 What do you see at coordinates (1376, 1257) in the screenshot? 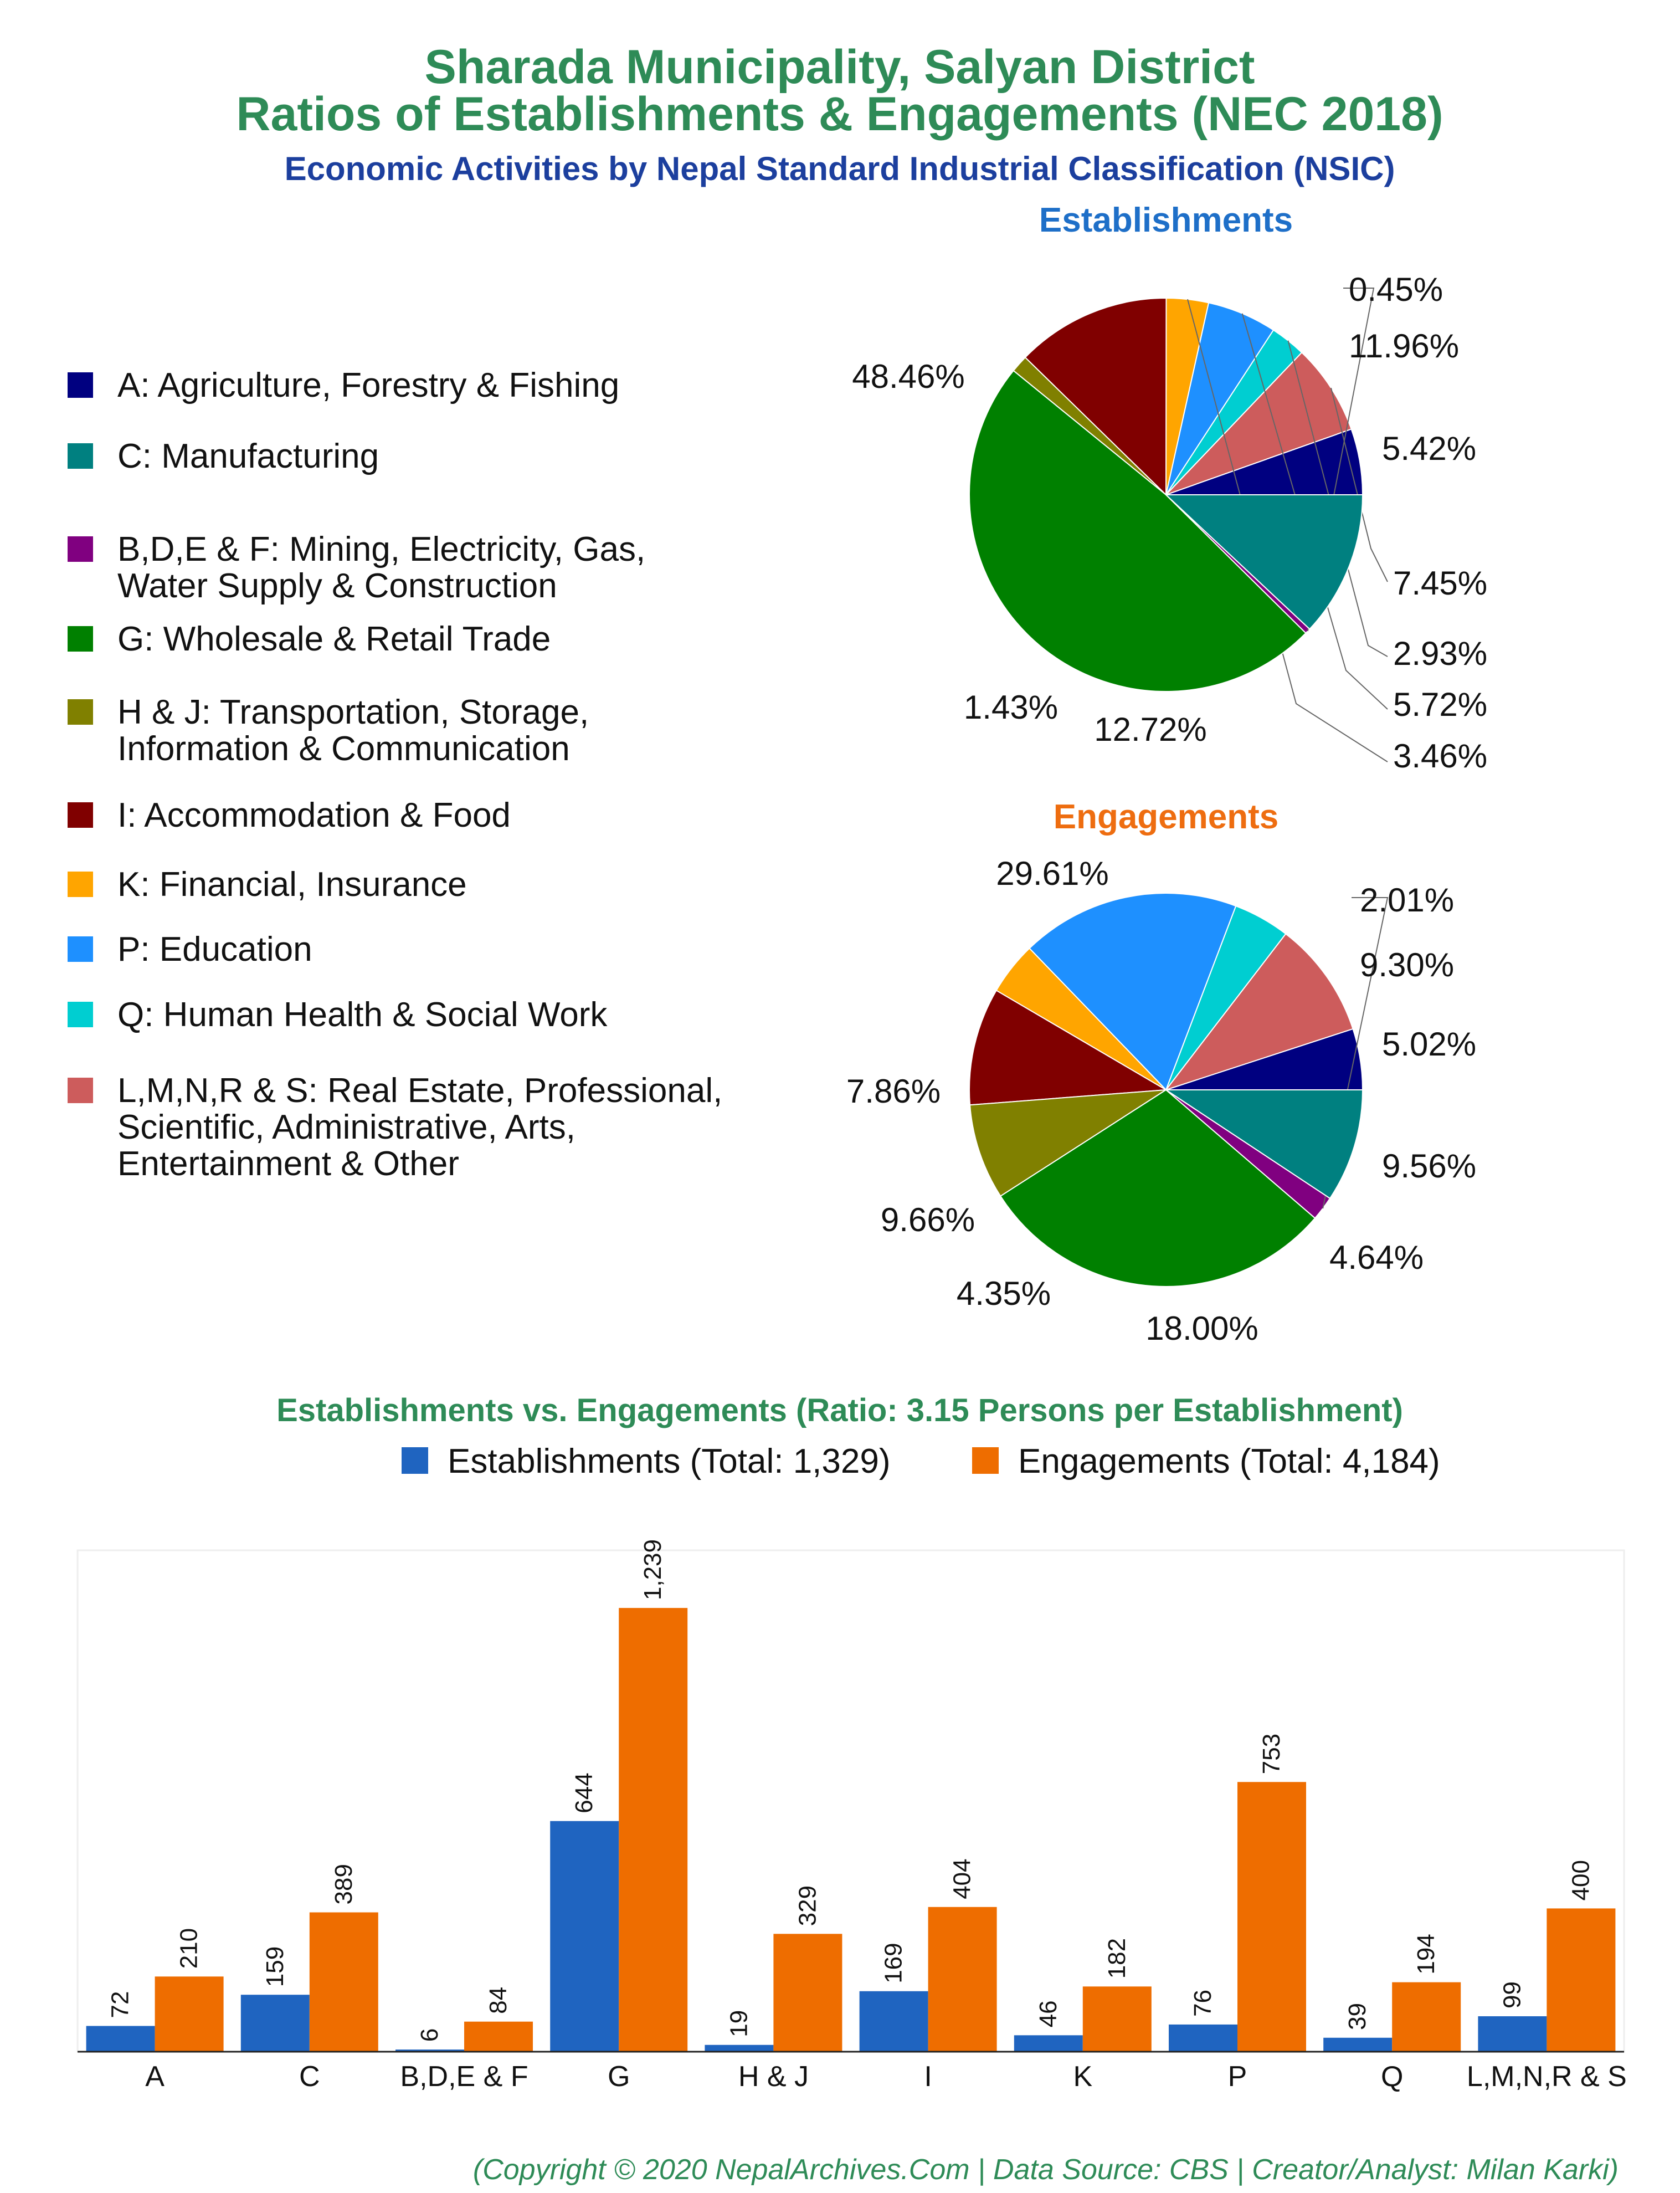
I see `pie-eng-label-q: 4.64%` at bounding box center [1376, 1257].